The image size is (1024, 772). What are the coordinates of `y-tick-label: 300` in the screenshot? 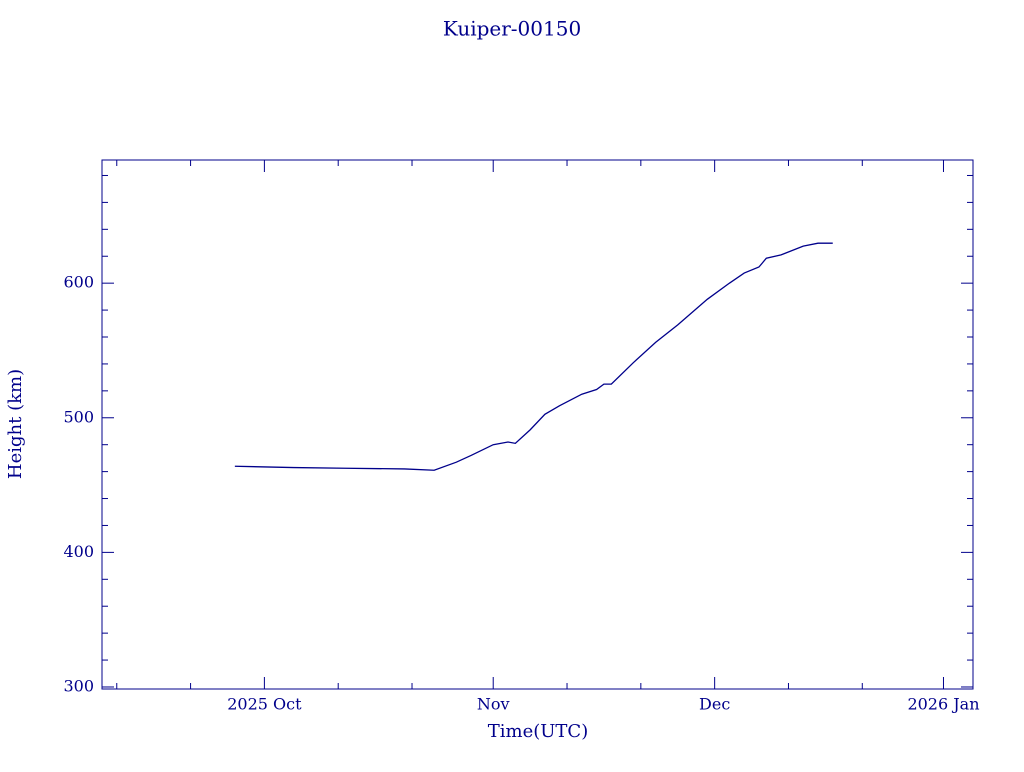 It's located at (78, 685).